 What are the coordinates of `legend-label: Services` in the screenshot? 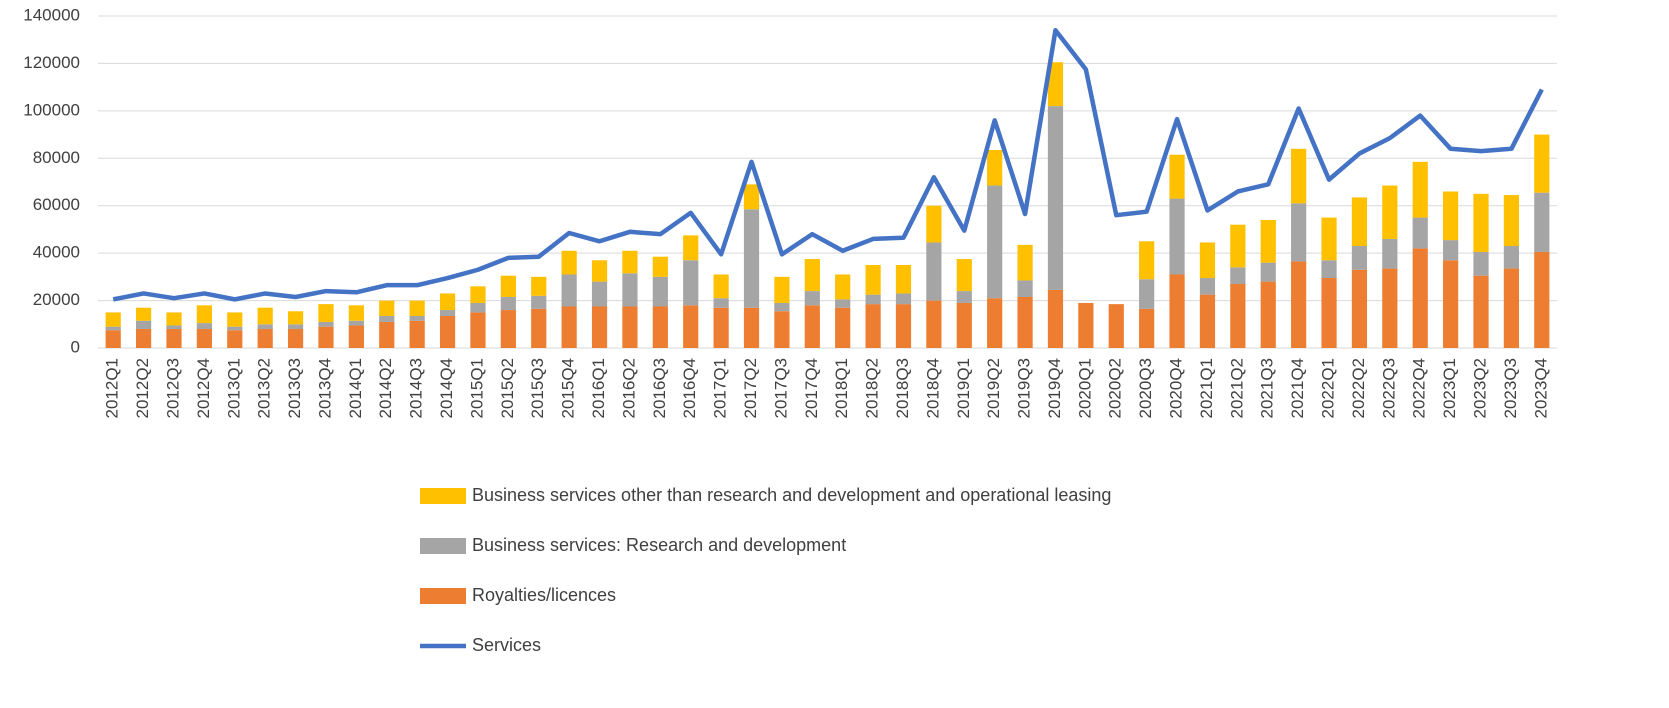 It's located at (506, 645).